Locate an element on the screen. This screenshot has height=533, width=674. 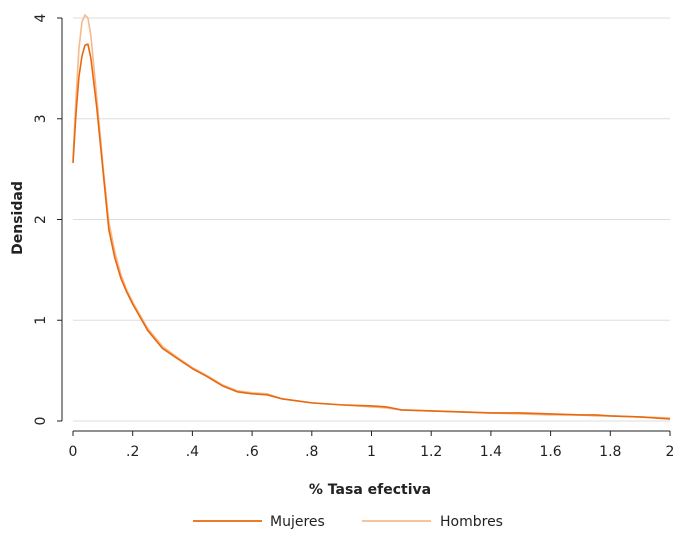
x-tick-label: 1 is located at coordinates (371, 452).